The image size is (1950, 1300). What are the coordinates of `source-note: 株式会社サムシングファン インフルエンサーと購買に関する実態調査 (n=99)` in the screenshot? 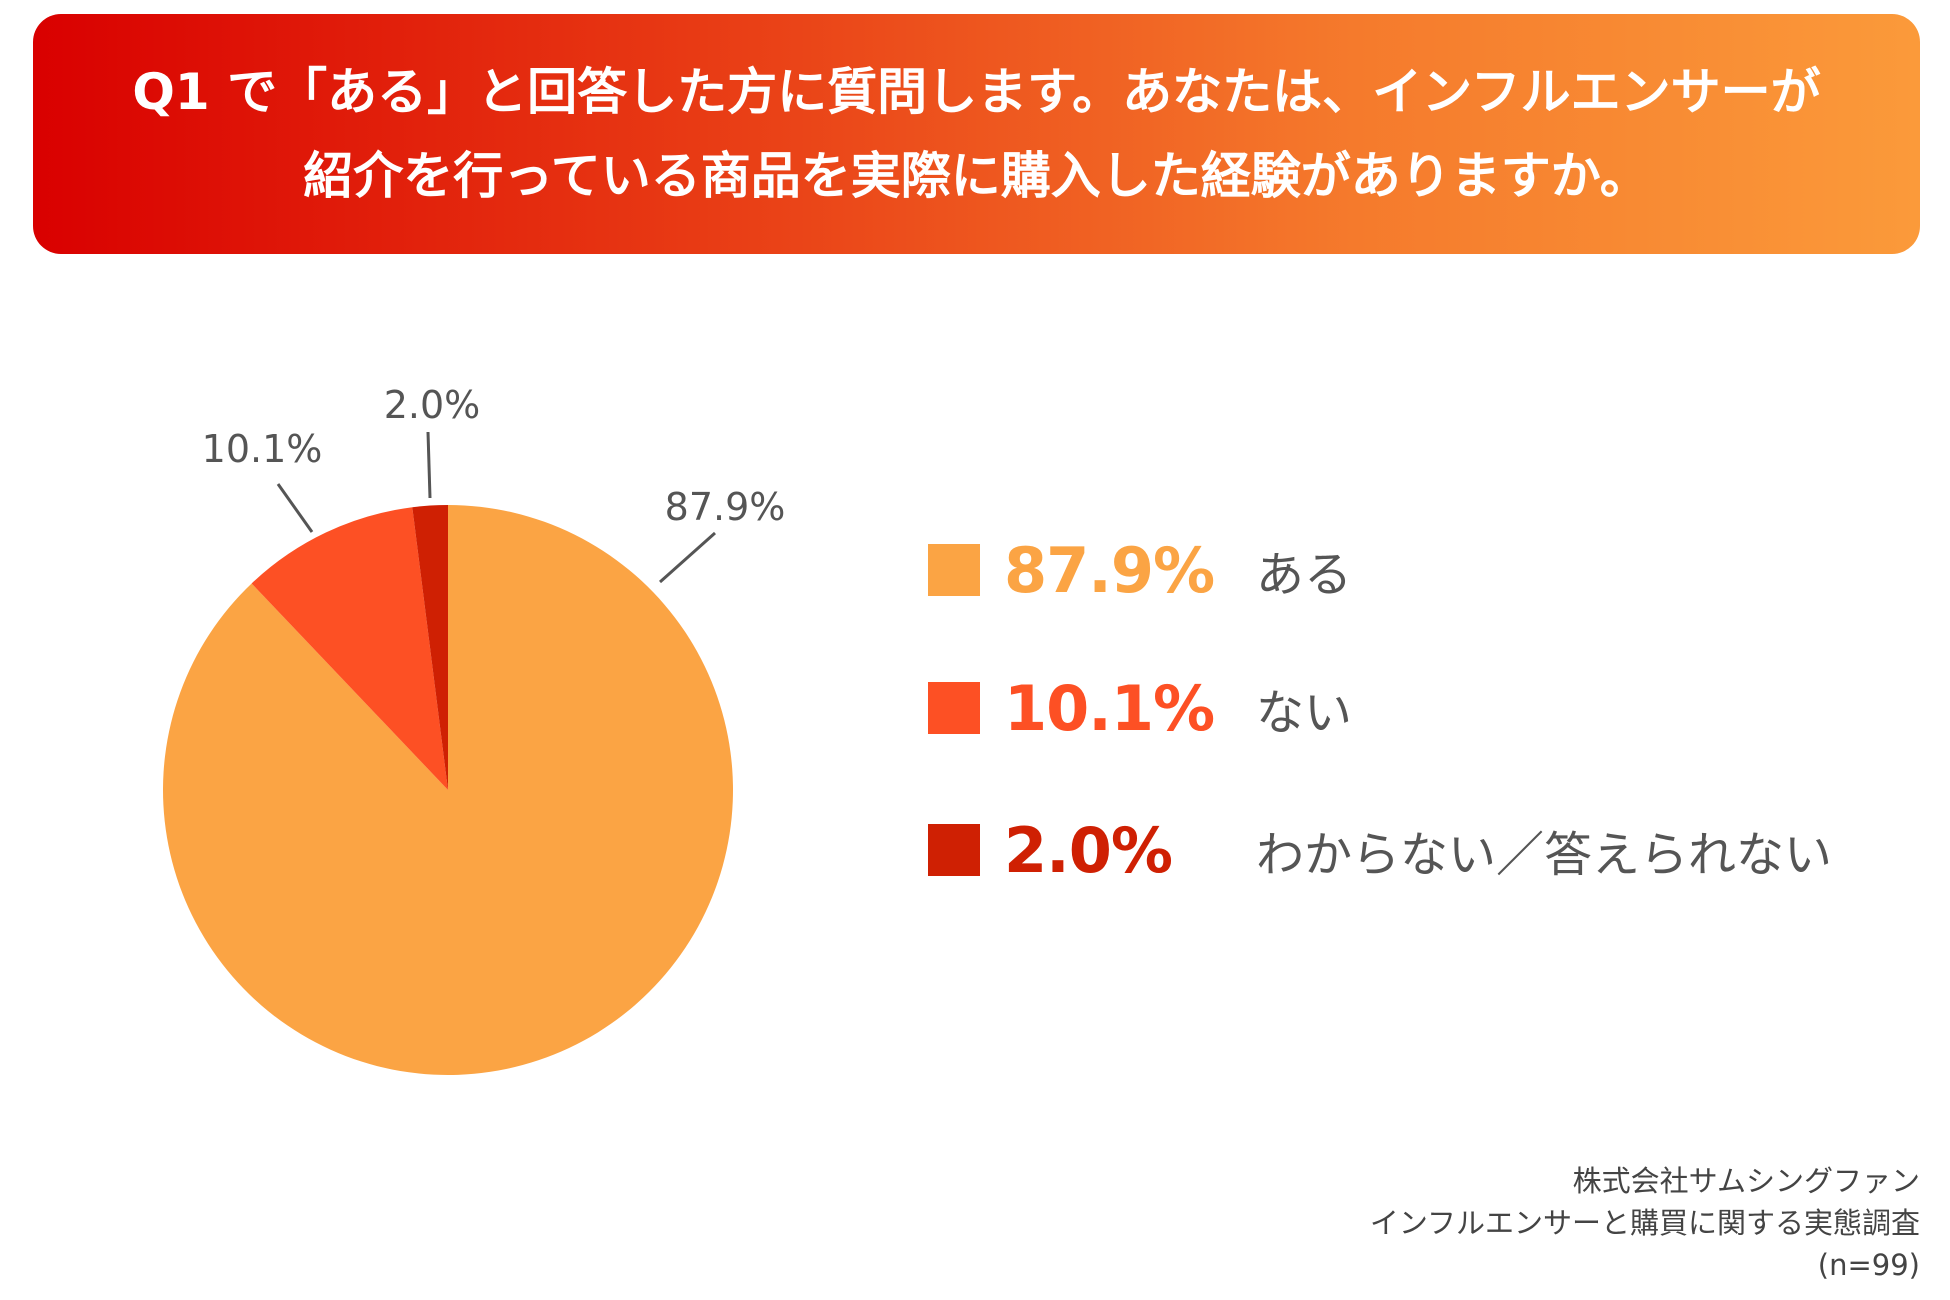 It's located at (1645, 1223).